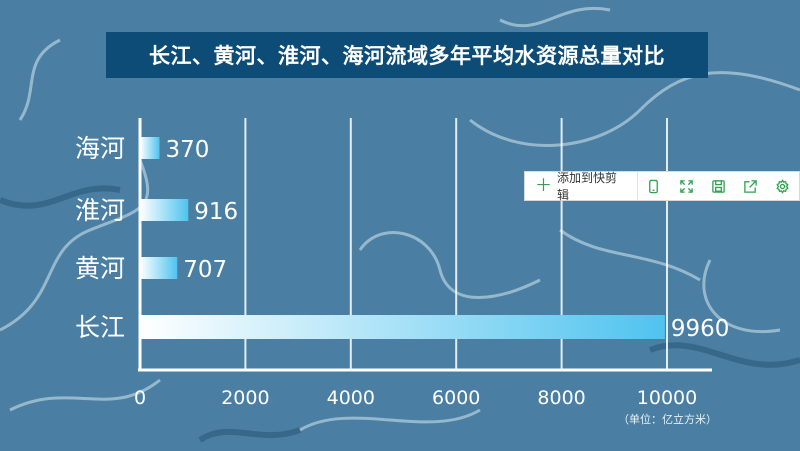 The width and height of the screenshot is (800, 451). I want to click on expand-icon, so click(686, 186).